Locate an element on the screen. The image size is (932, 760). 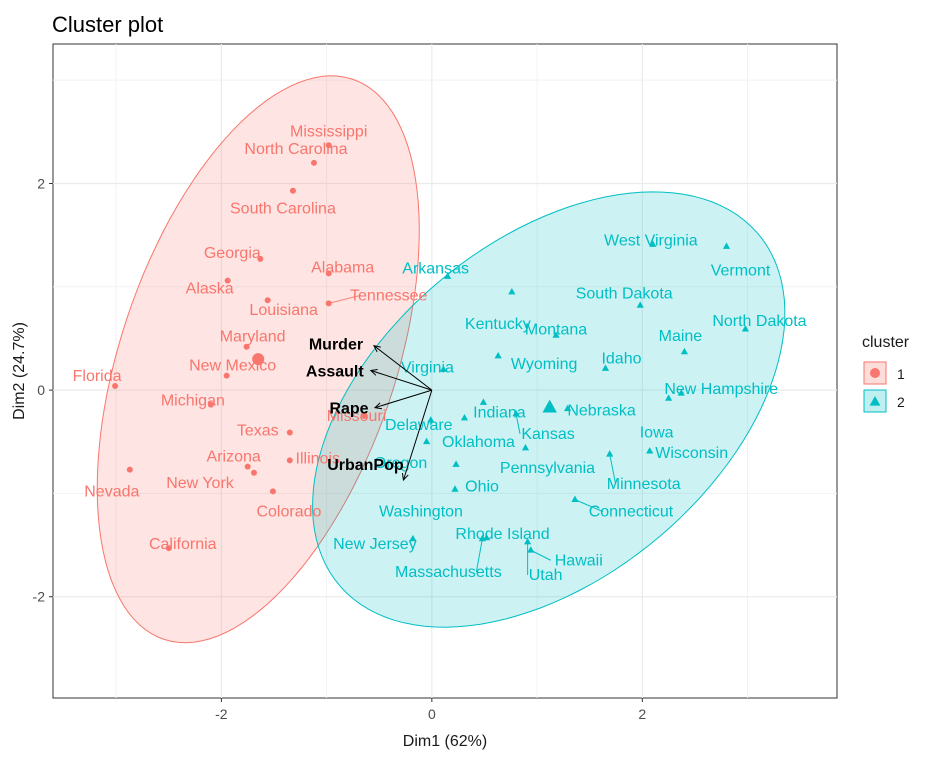
point-label: Montana is located at coordinates (556, 329).